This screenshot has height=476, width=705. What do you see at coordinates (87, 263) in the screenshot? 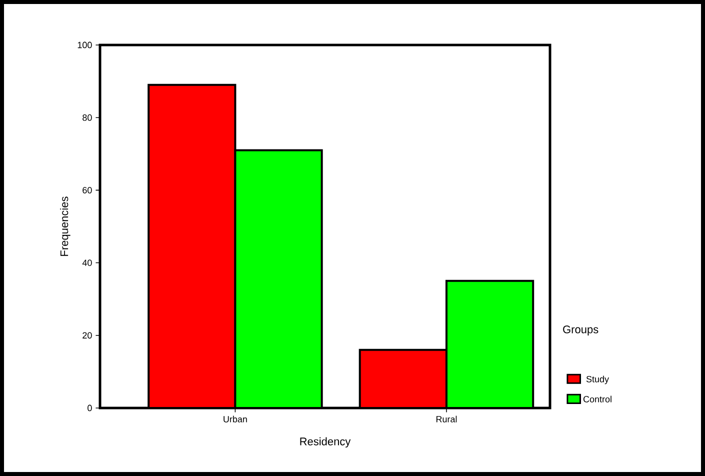
I see `y-tick-label: 40` at bounding box center [87, 263].